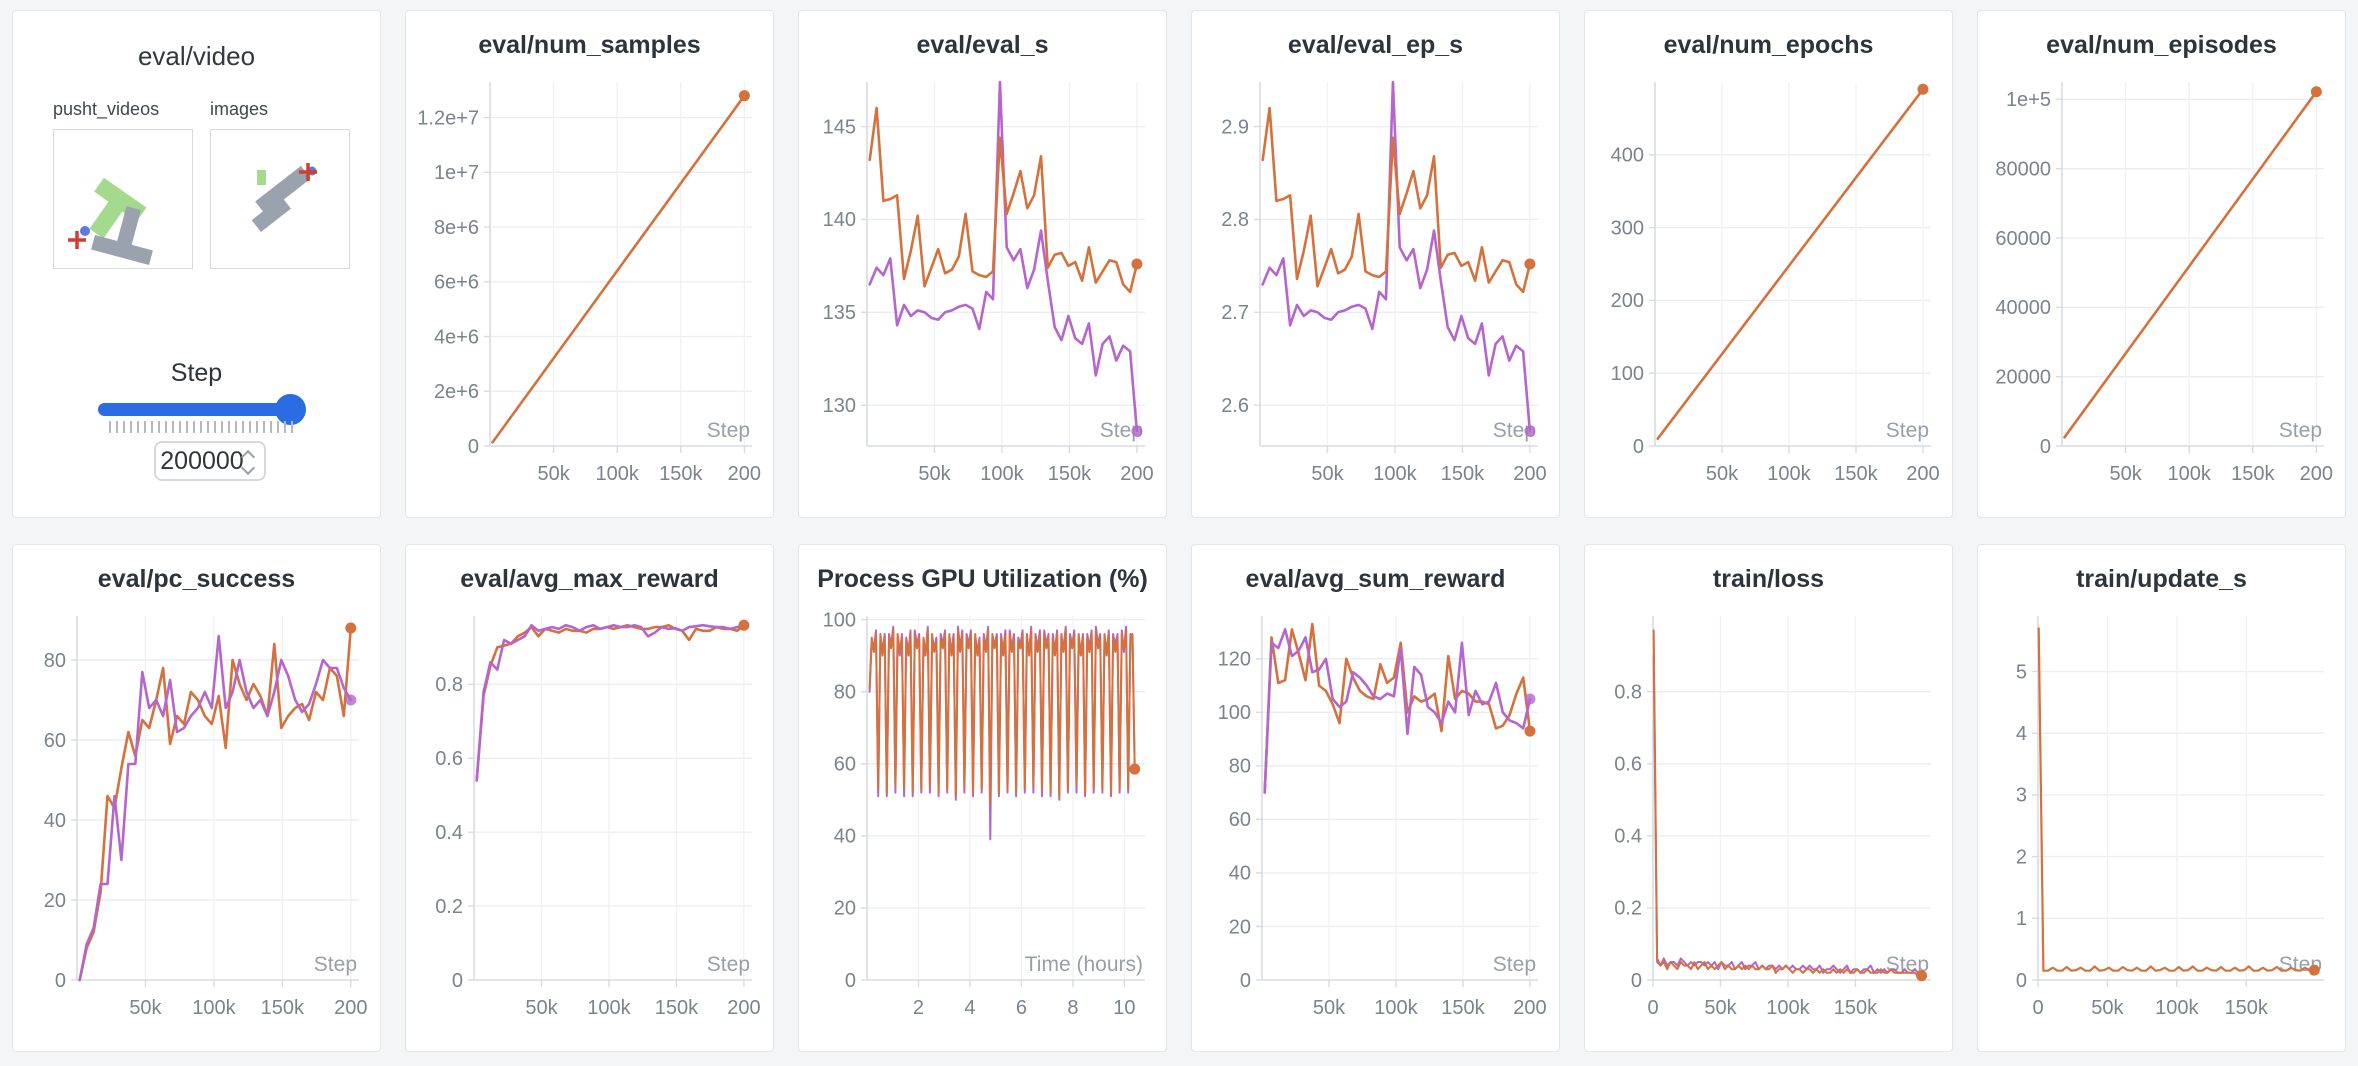  What do you see at coordinates (1375, 818) in the screenshot?
I see `chart-canvas: 0 20 40 60 80 100 120 50k 100k 150k 200 Step` at bounding box center [1375, 818].